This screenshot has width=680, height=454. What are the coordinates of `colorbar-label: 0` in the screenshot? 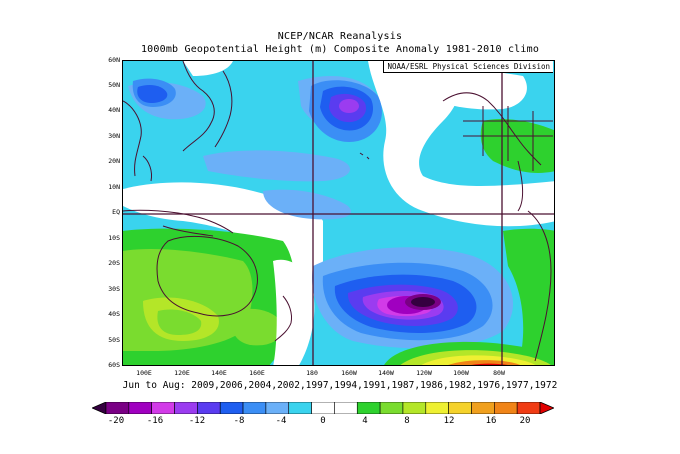 It's located at (323, 421).